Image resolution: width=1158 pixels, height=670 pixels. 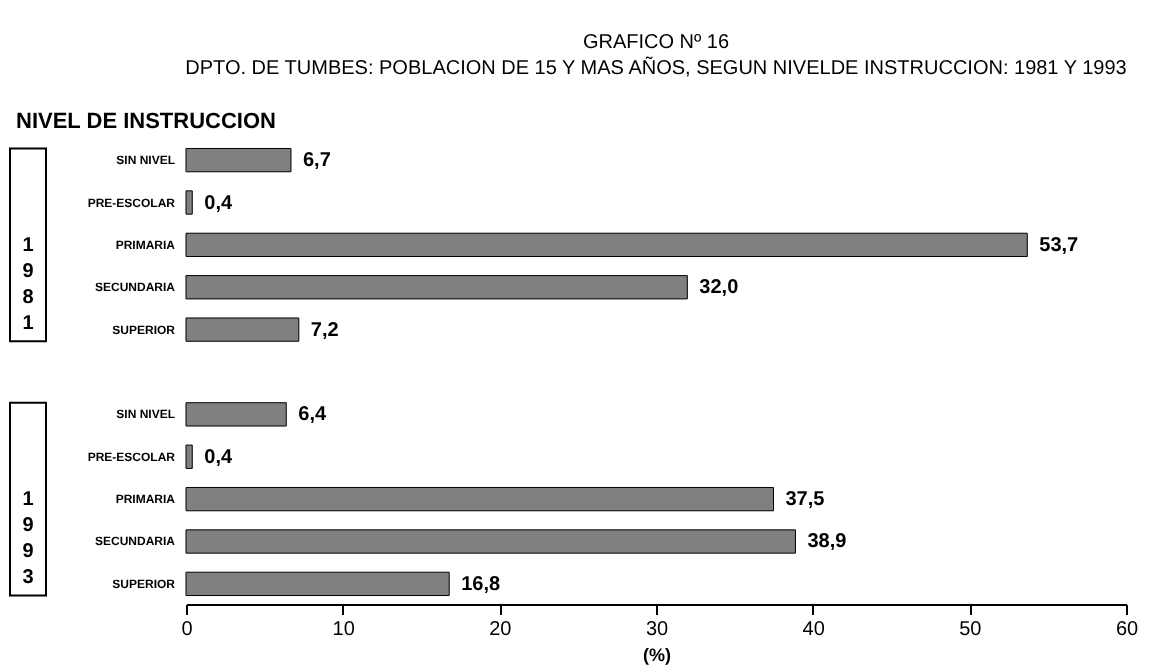 What do you see at coordinates (657, 630) in the screenshot?
I see `x-tick-label: 30` at bounding box center [657, 630].